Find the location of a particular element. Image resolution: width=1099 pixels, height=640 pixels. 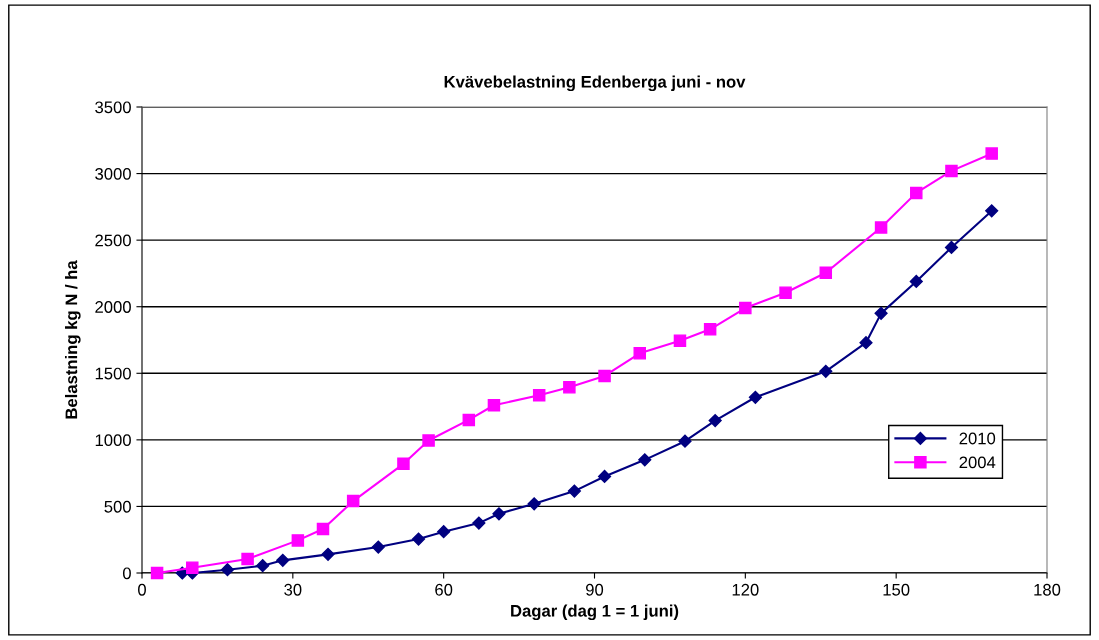

x-tick-label: 90 is located at coordinates (595, 589).